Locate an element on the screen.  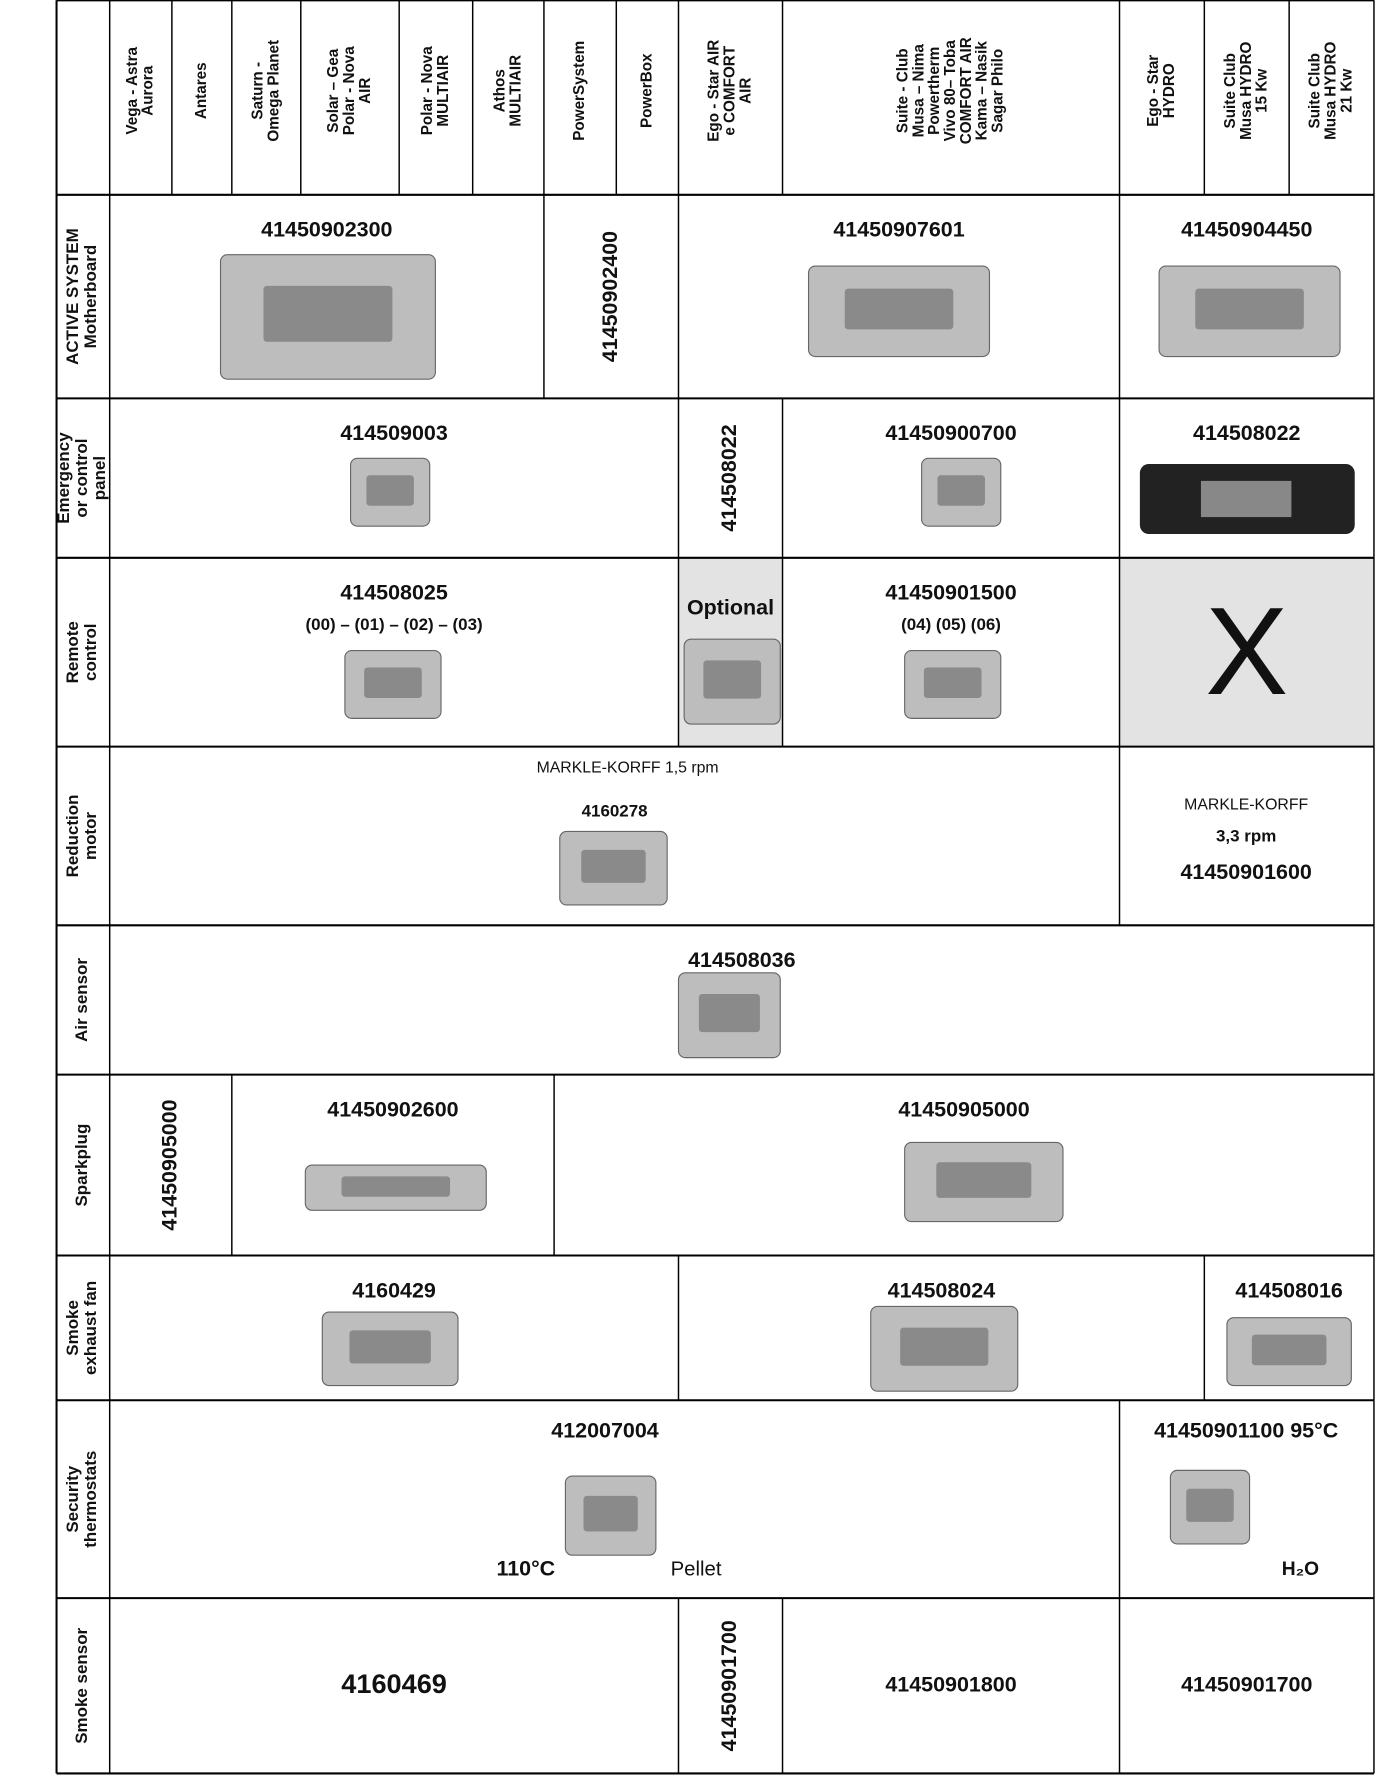
cell-text: 41450901600 is located at coordinates (1245, 872).